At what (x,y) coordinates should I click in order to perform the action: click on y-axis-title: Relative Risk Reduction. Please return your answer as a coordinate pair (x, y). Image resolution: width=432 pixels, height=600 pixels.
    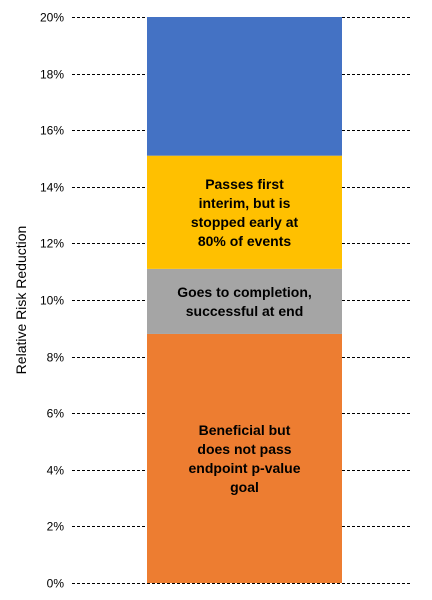
    Looking at the image, I should click on (21, 300).